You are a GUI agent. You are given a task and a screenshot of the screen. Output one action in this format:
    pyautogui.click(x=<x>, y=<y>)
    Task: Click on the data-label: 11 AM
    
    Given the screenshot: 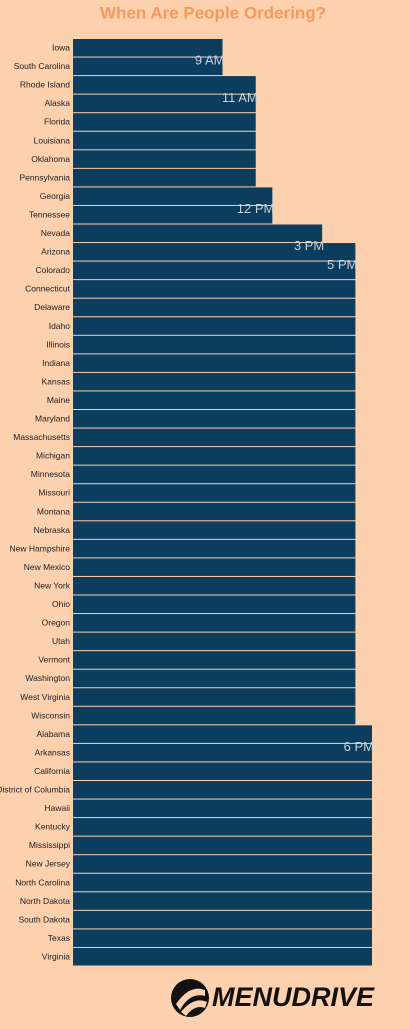 What is the action you would take?
    pyautogui.click(x=240, y=97)
    